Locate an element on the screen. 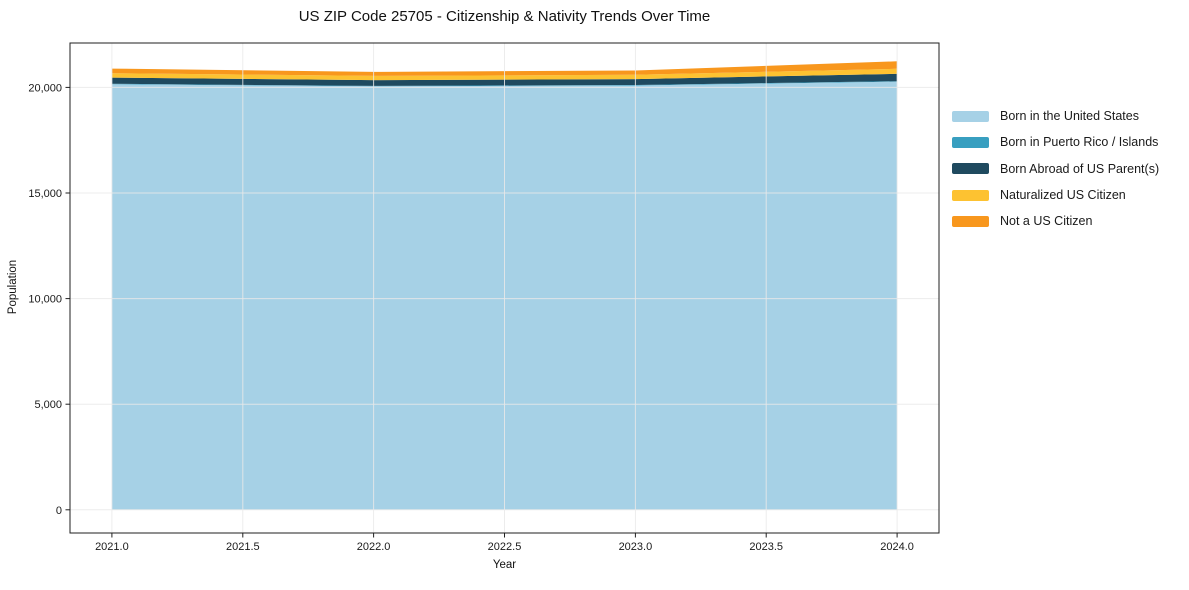 This screenshot has width=1189, height=590. x-tick-label: 2021.0 is located at coordinates (112, 547).